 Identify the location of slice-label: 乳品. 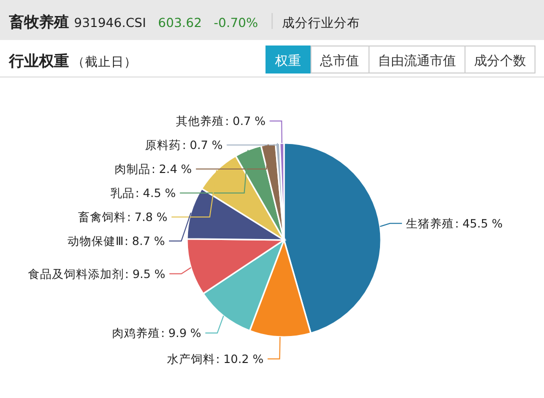
(122, 193).